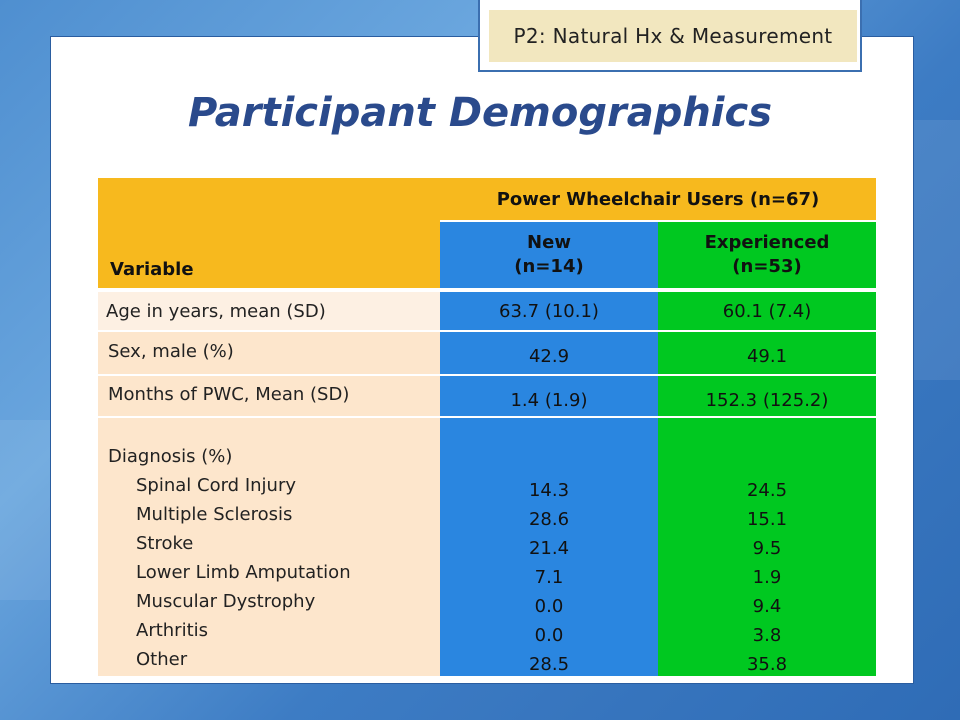 This screenshot has height=720, width=960. What do you see at coordinates (767, 266) in the screenshot?
I see `header-experienced-line2: (n=53)` at bounding box center [767, 266].